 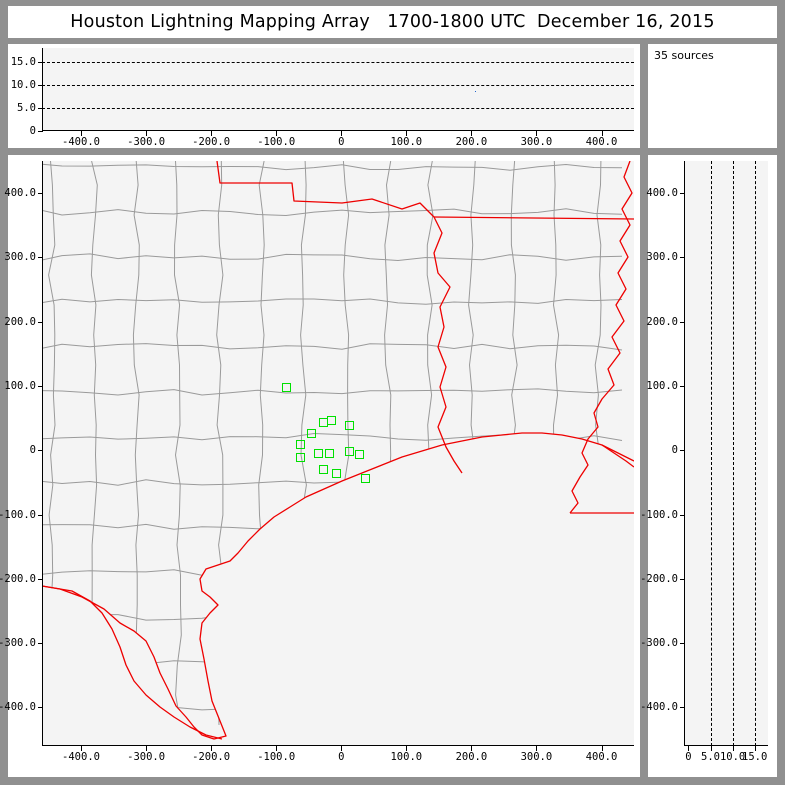 What do you see at coordinates (338, 745) in the screenshot?
I see `map-x-axis-line` at bounding box center [338, 745].